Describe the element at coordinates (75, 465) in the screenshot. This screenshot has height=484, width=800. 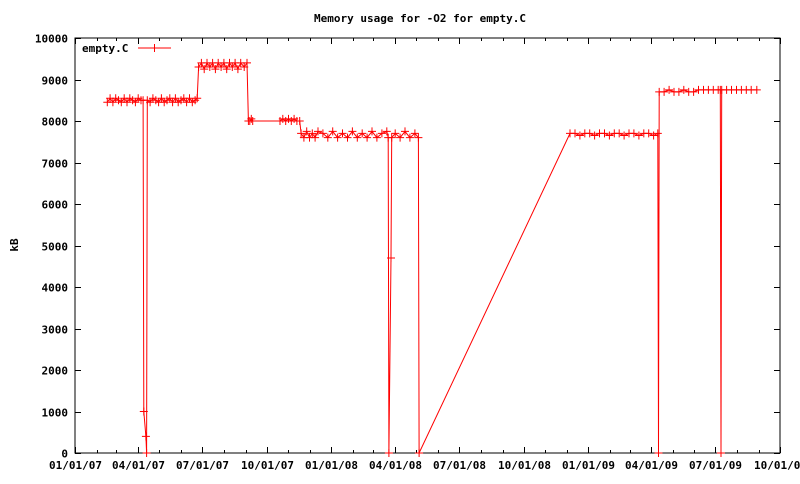
I see `x-tick-label: 01/01/07` at that location.